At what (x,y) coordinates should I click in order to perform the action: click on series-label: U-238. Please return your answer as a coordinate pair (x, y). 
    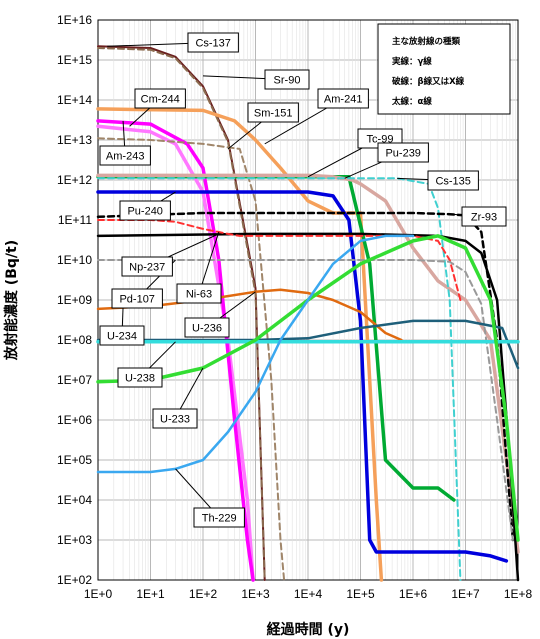
    Looking at the image, I should click on (140, 379).